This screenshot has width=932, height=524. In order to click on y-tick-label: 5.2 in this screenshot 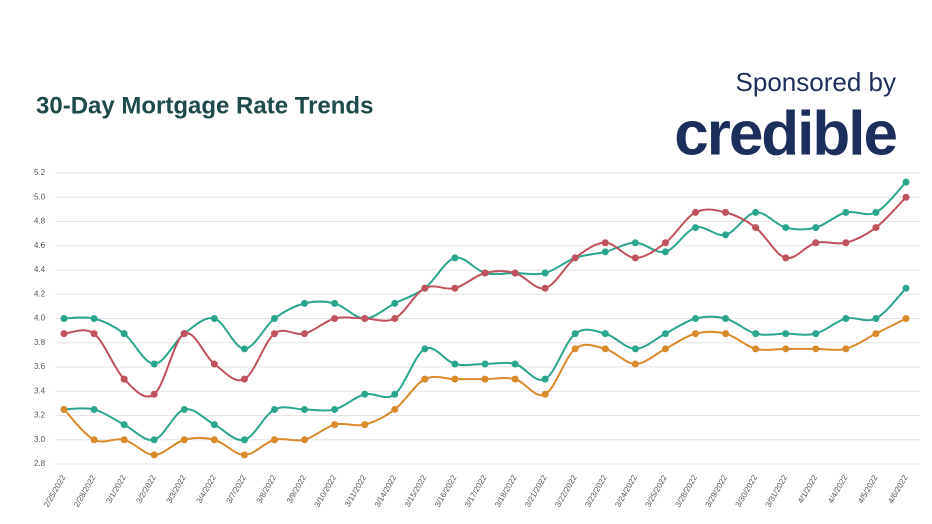, I will do `click(40, 172)`.